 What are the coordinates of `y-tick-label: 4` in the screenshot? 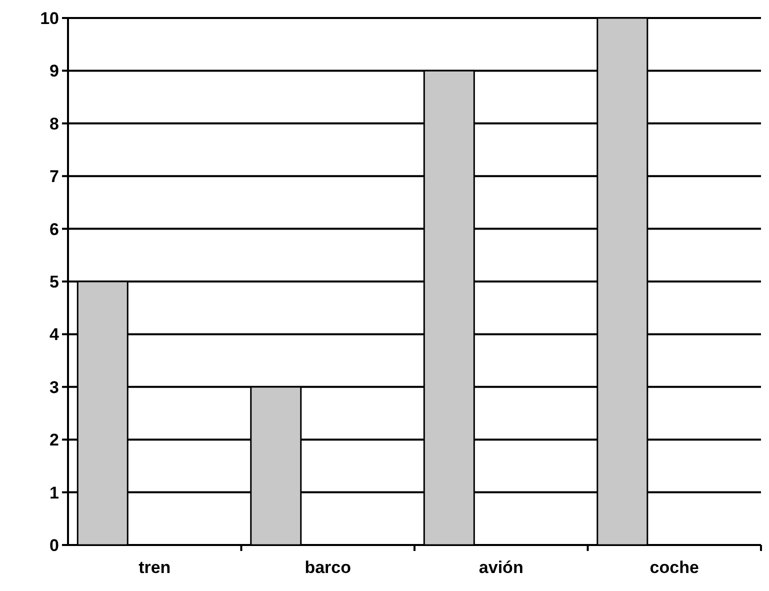 It's located at (55, 334).